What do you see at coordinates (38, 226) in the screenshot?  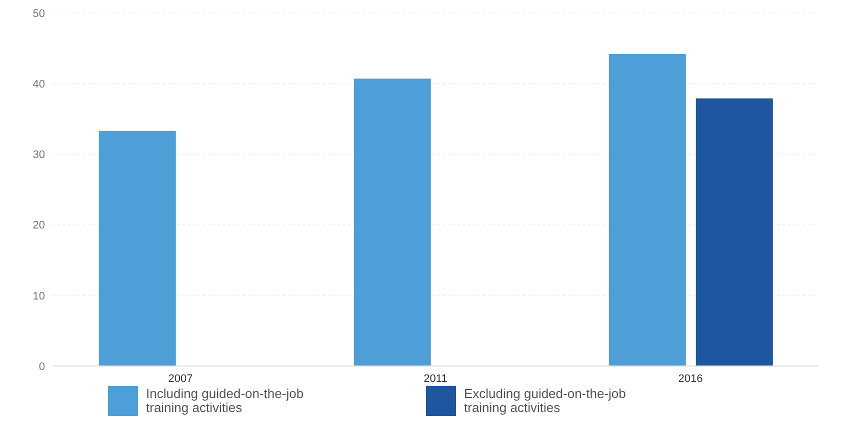 I see `y-tick-label: 20` at bounding box center [38, 226].